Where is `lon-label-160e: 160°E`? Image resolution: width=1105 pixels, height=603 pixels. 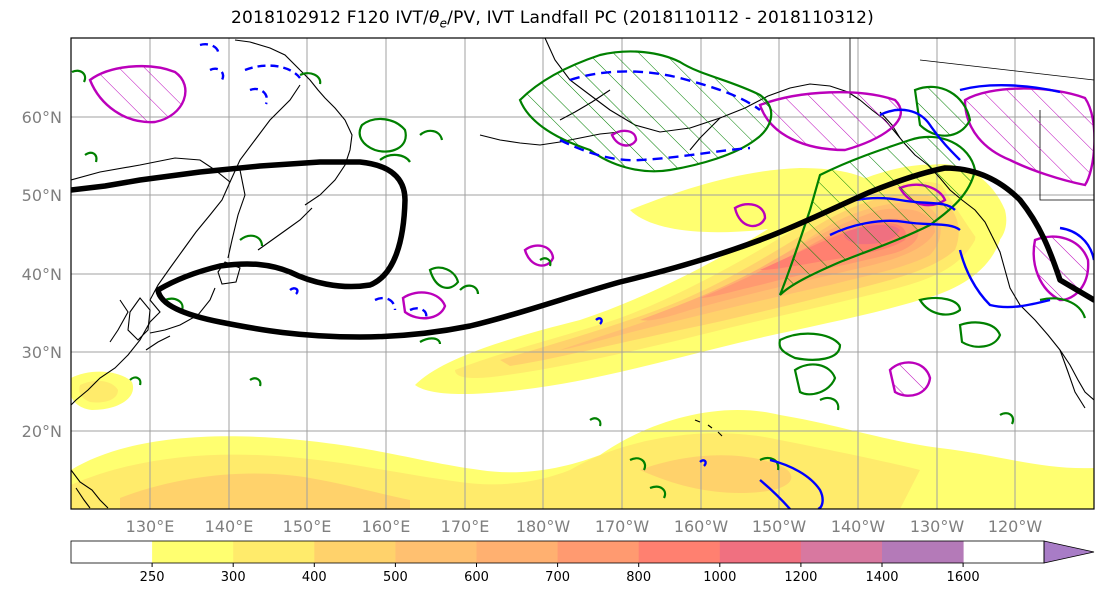
lon-label-160e: 160°E is located at coordinates (386, 526).